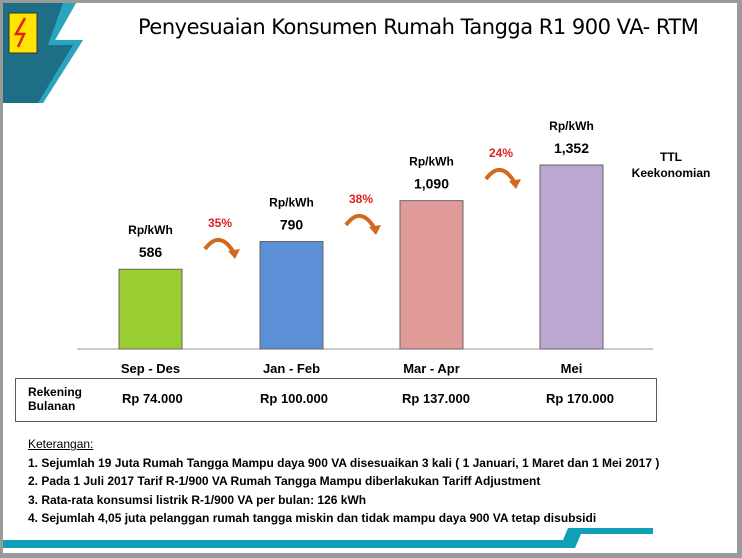 The height and width of the screenshot is (558, 742). Describe the element at coordinates (501, 153) in the screenshot. I see `increase-label: 24%` at that location.